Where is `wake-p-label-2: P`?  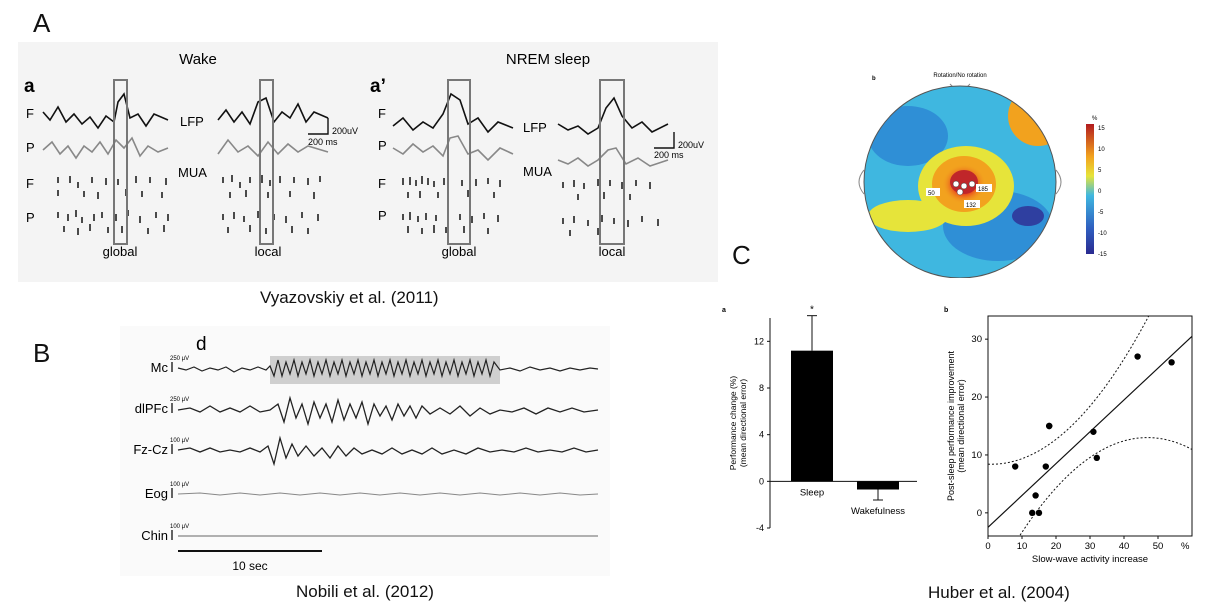 wake-p-label-2: P is located at coordinates (30, 217).